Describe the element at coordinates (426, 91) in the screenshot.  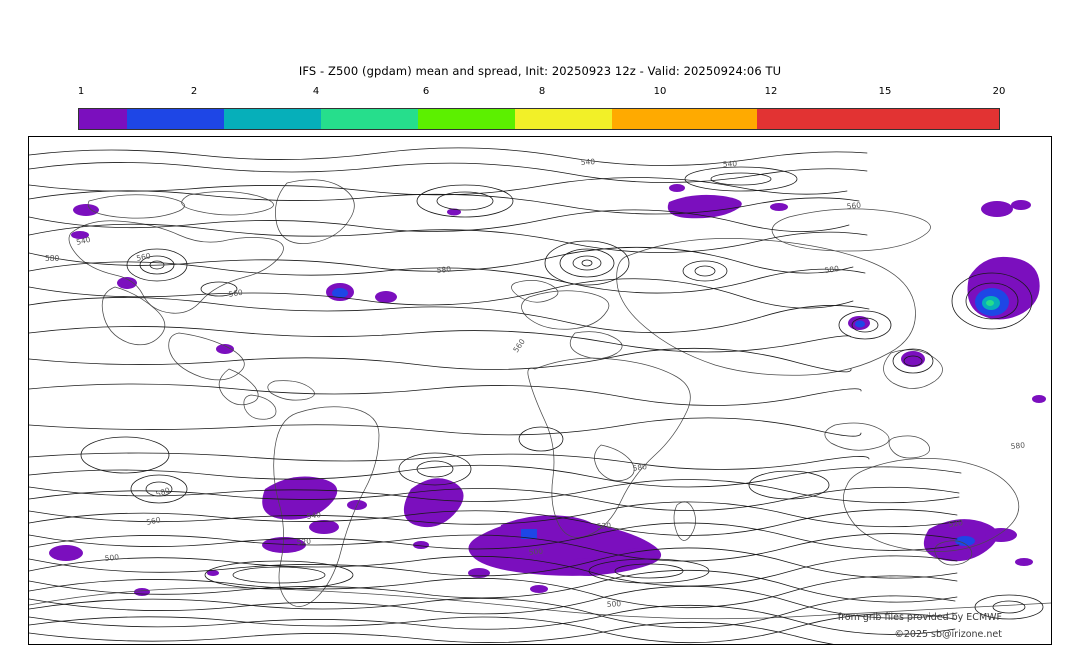
I see `colorbar-tick: 6` at that location.